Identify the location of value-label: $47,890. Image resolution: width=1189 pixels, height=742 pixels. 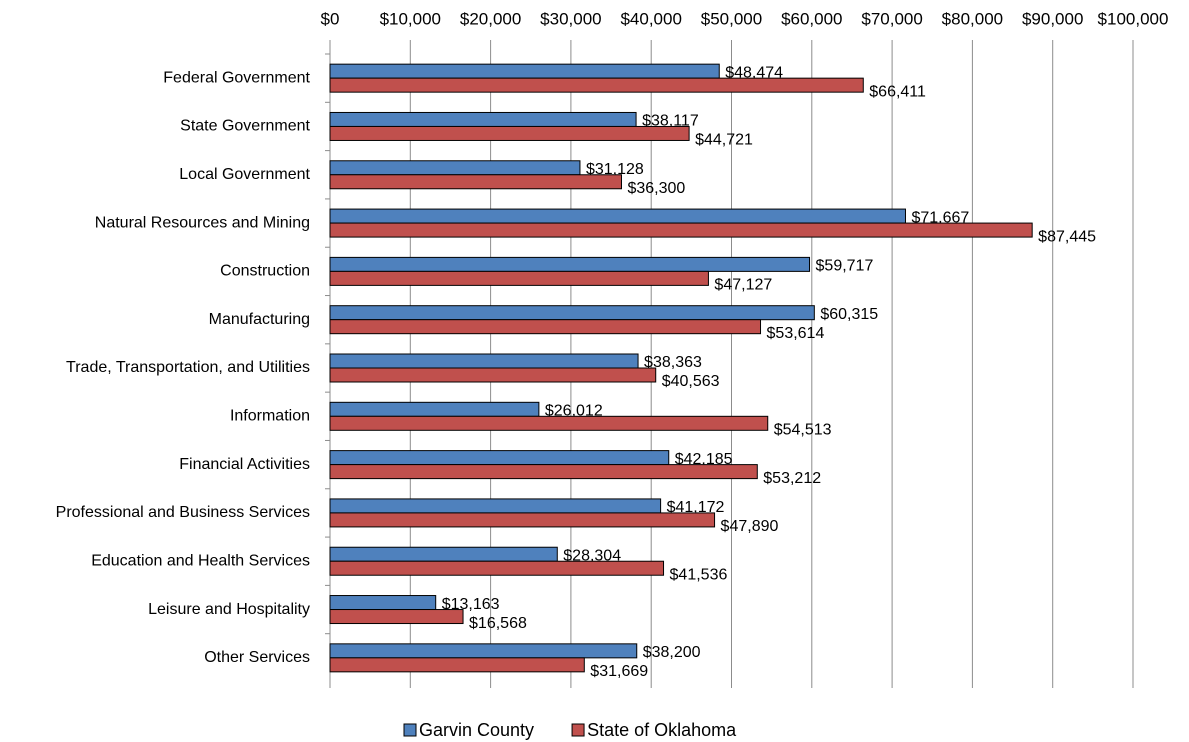
(750, 526).